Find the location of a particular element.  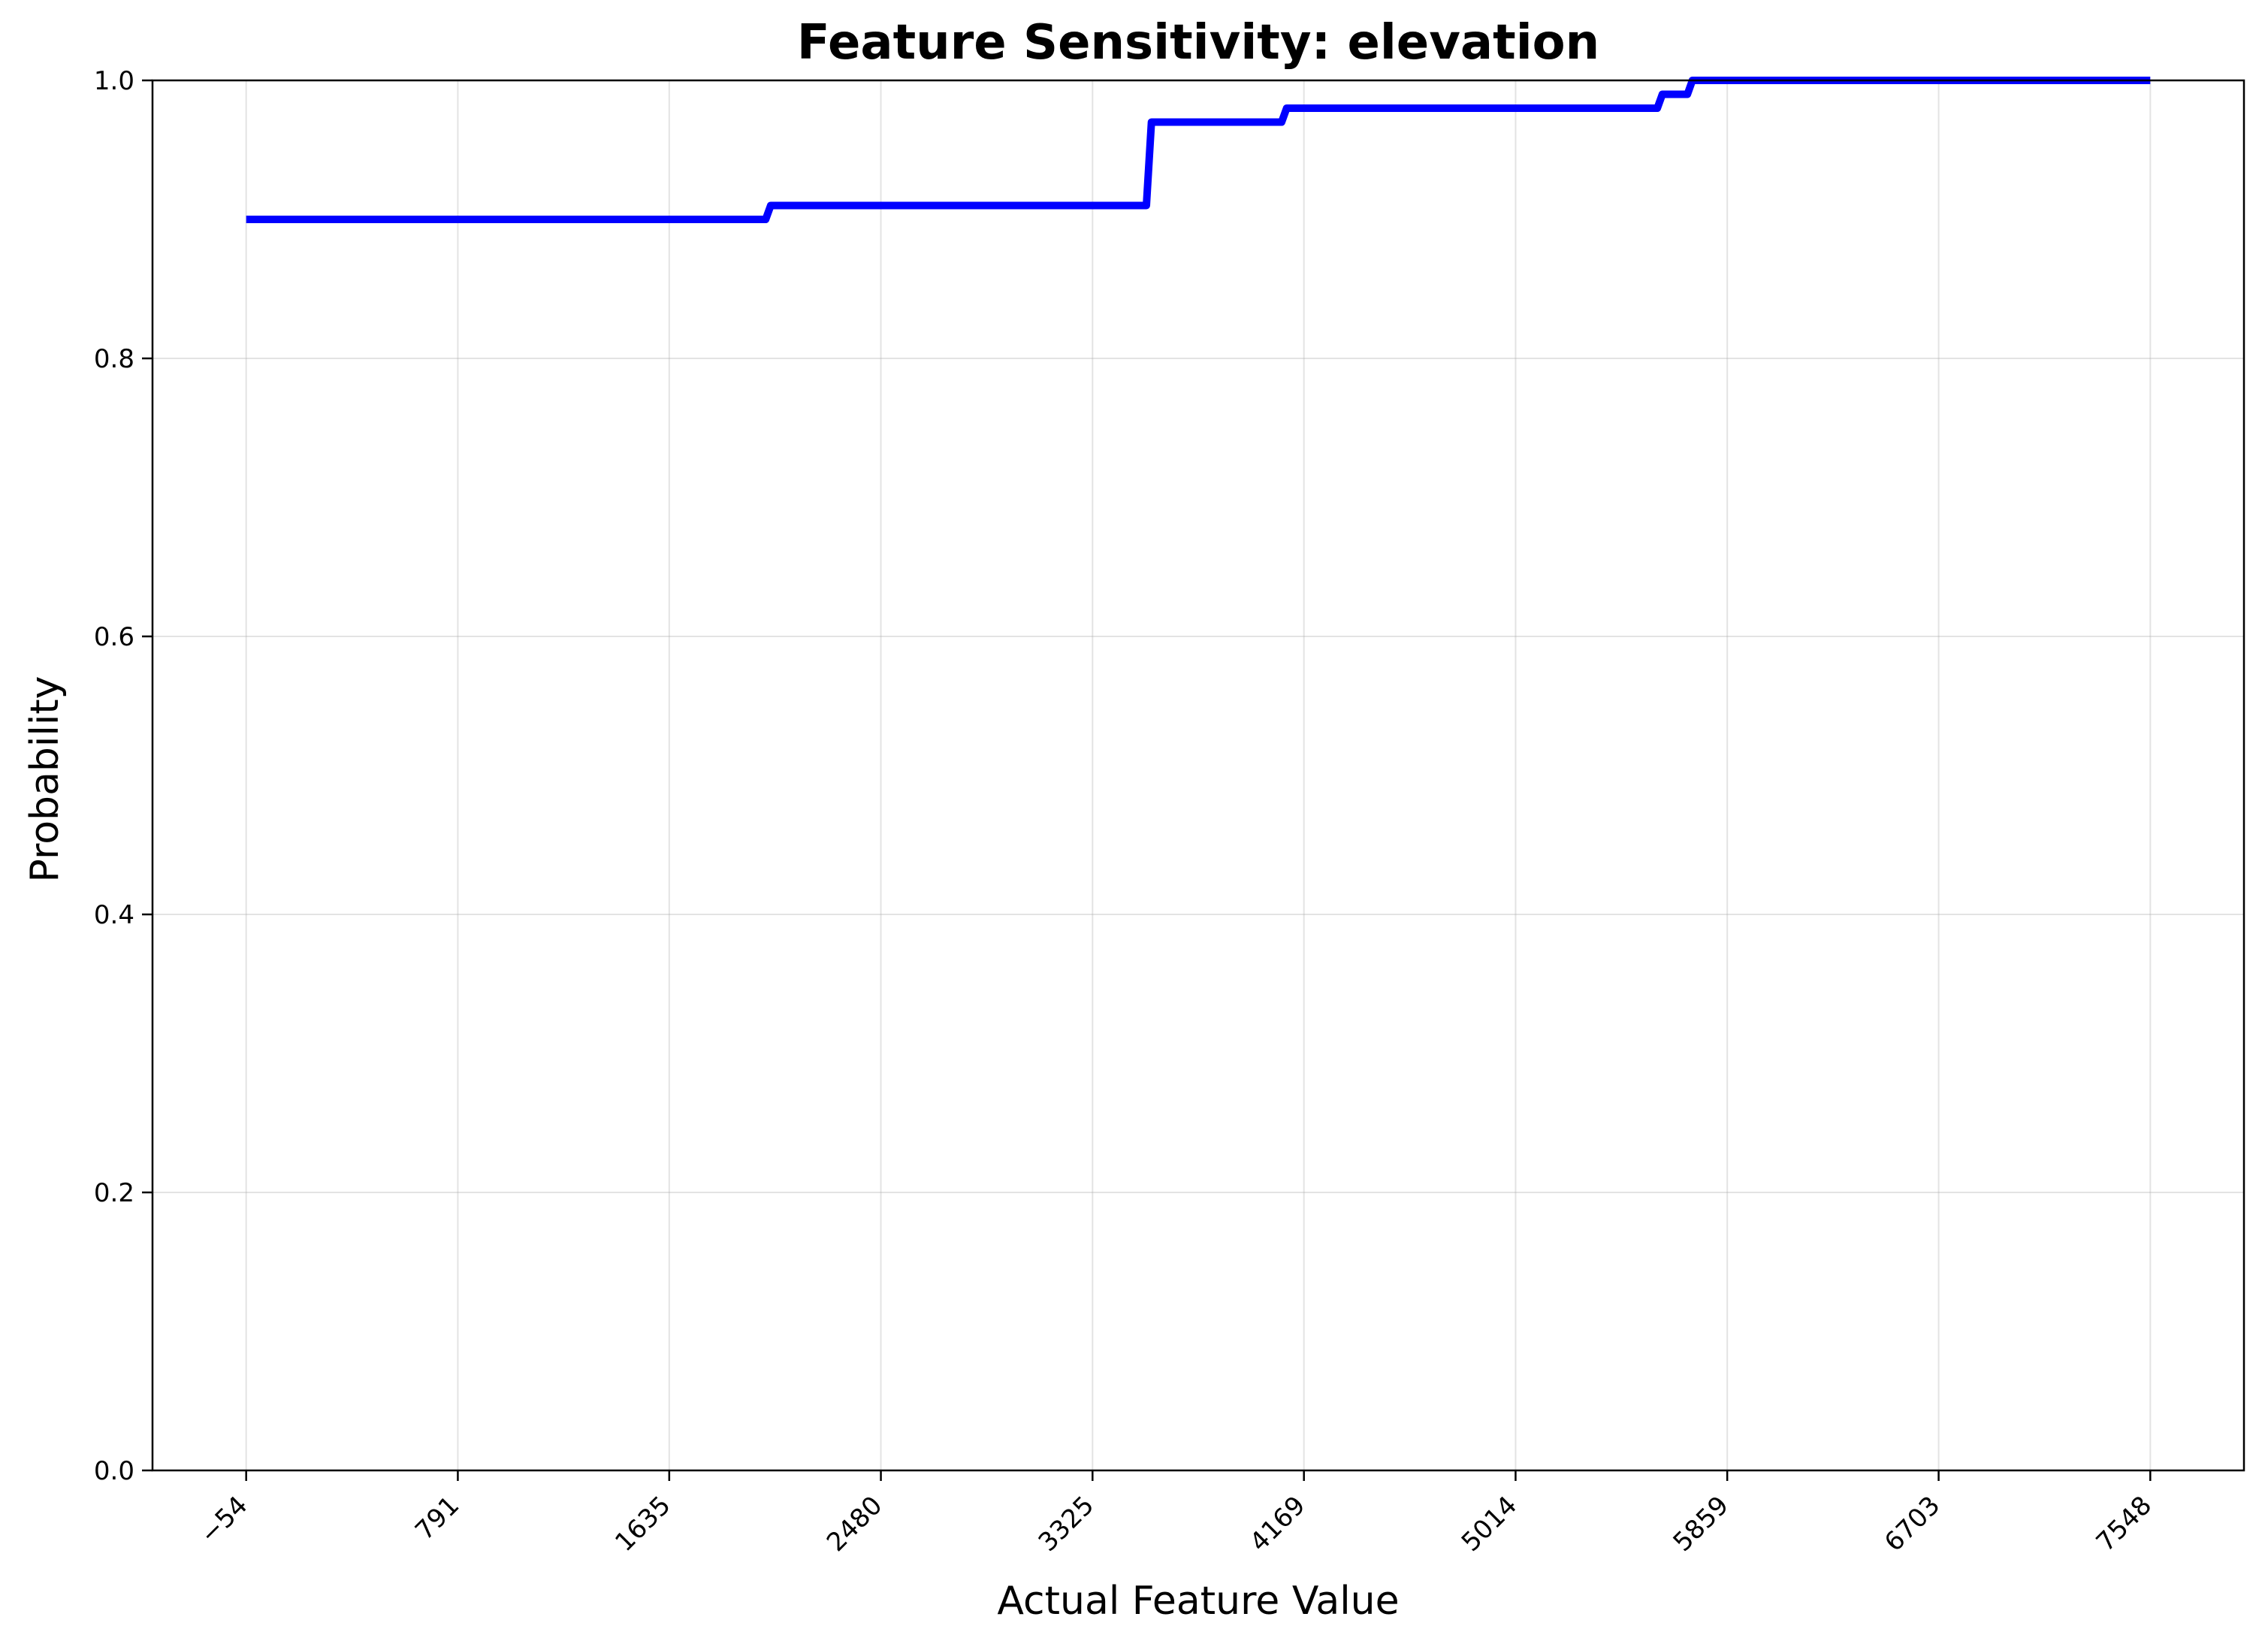

y-tick-label: 0.8 is located at coordinates (114, 359).